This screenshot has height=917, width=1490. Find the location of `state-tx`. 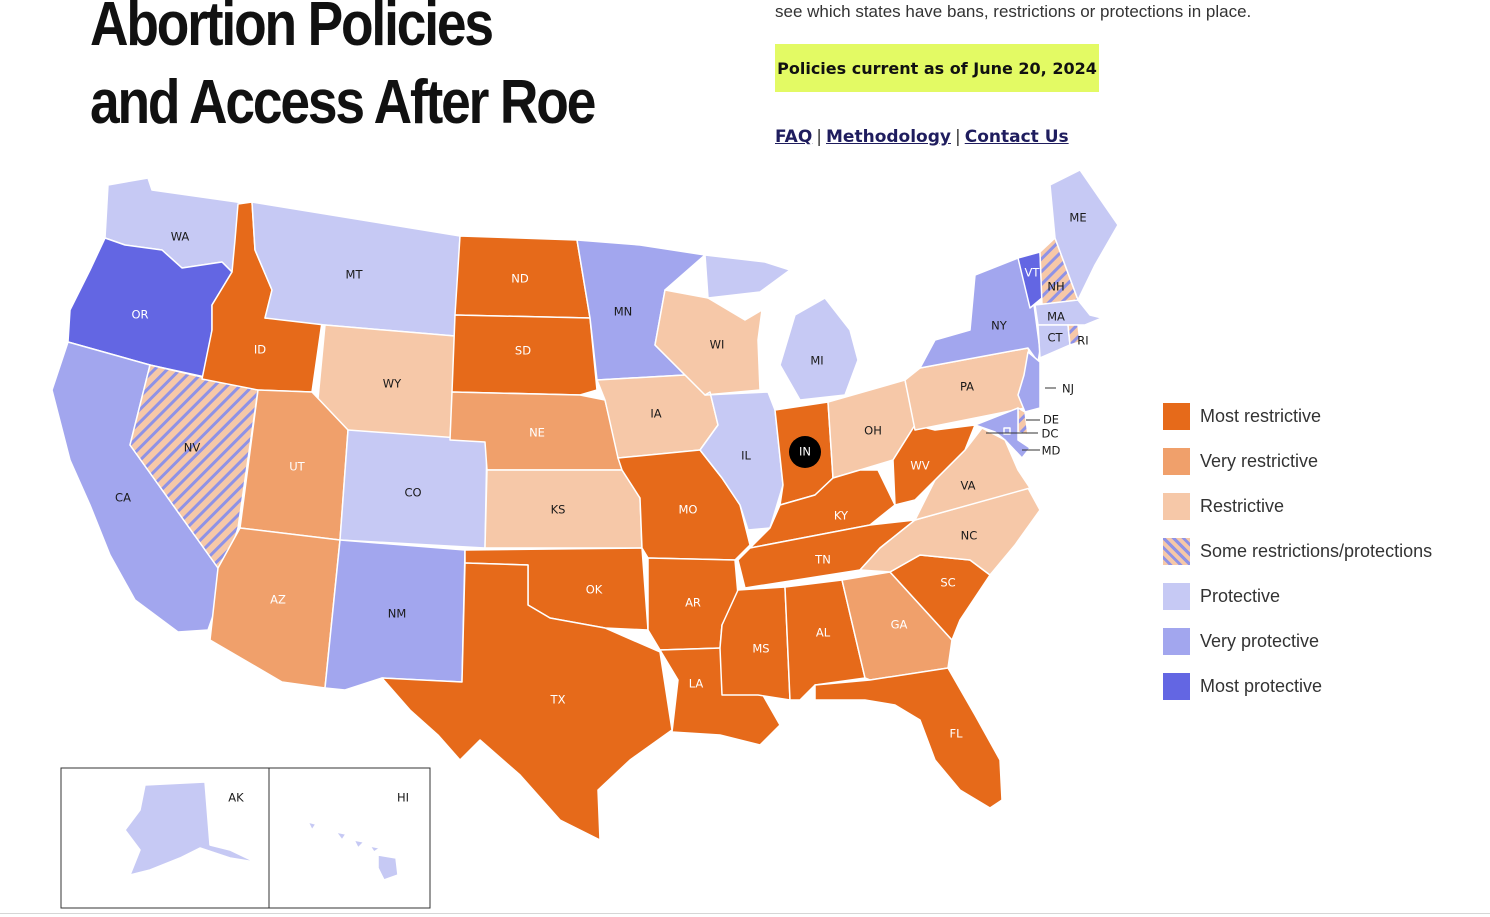

state-tx is located at coordinates (527, 701).